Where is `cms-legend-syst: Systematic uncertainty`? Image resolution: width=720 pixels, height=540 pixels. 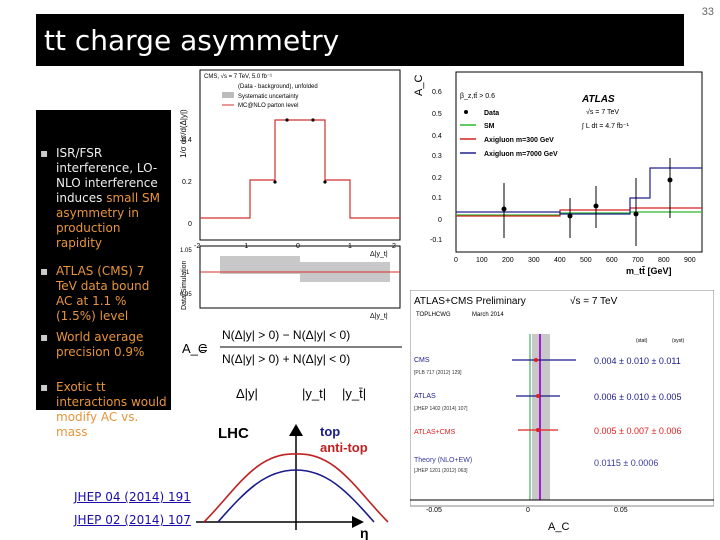
cms-legend-syst: Systematic uncertainty is located at coordinates (268, 97).